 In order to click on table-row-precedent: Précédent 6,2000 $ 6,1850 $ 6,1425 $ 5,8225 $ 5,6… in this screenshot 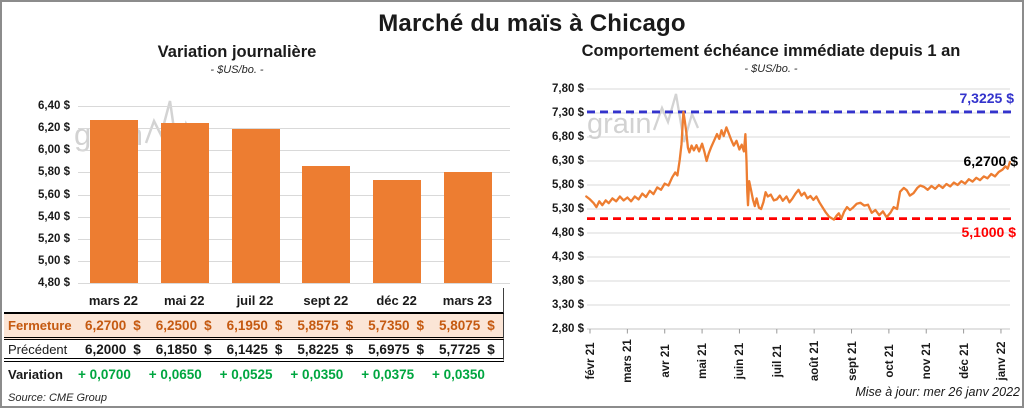, I will do `click(254, 351)`.